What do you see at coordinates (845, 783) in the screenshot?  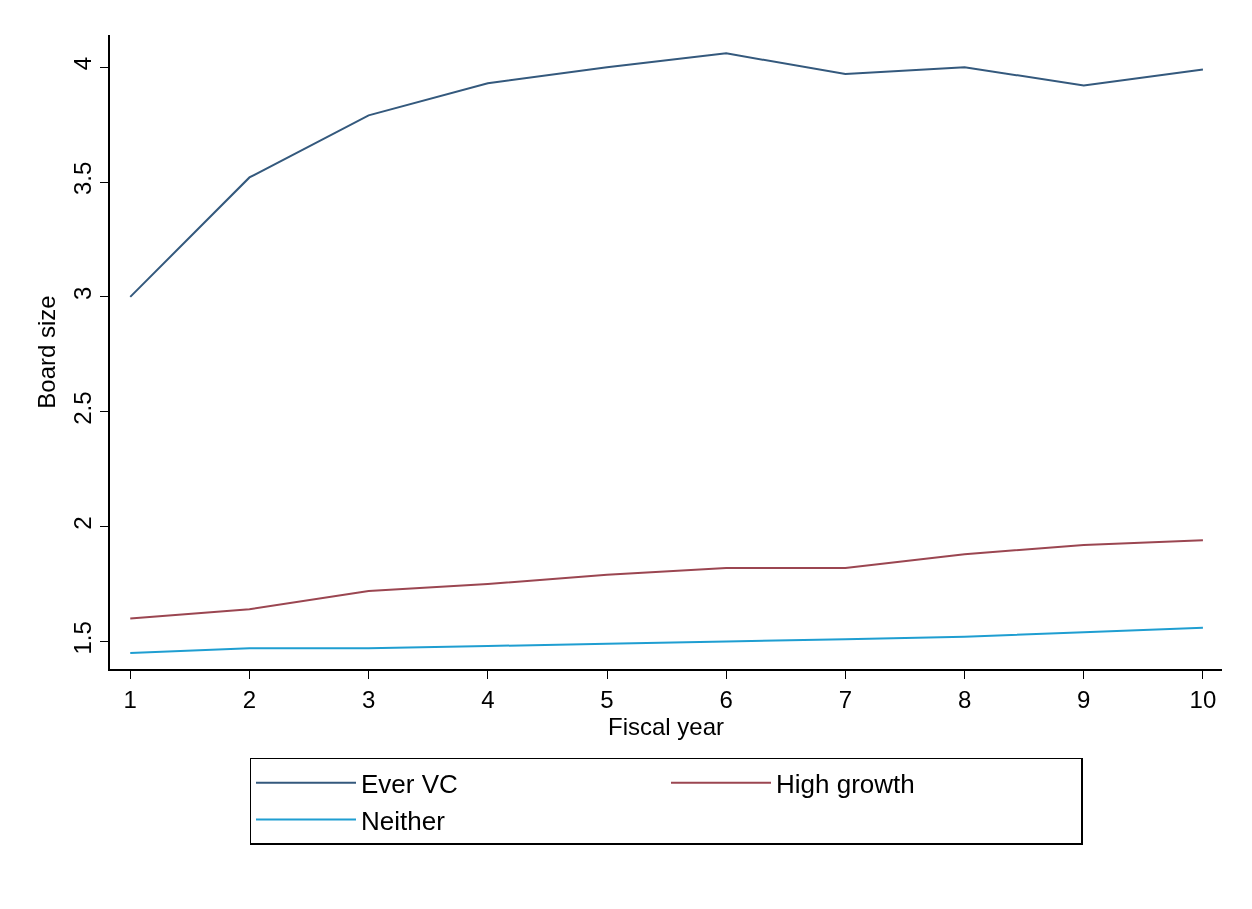 I see `legend-label: High growth` at bounding box center [845, 783].